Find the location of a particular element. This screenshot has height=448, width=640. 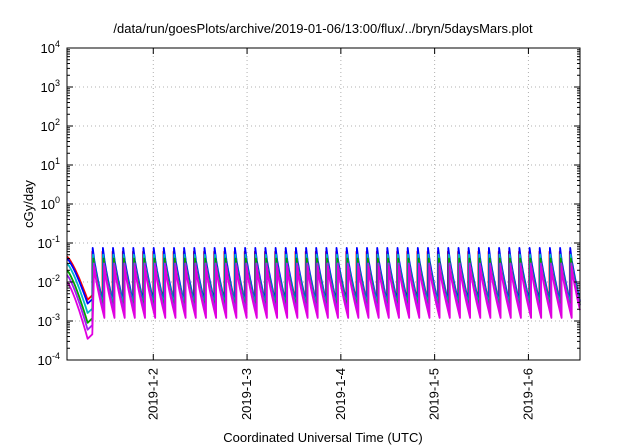

y-tick-label: 10³ is located at coordinates (50, 86).